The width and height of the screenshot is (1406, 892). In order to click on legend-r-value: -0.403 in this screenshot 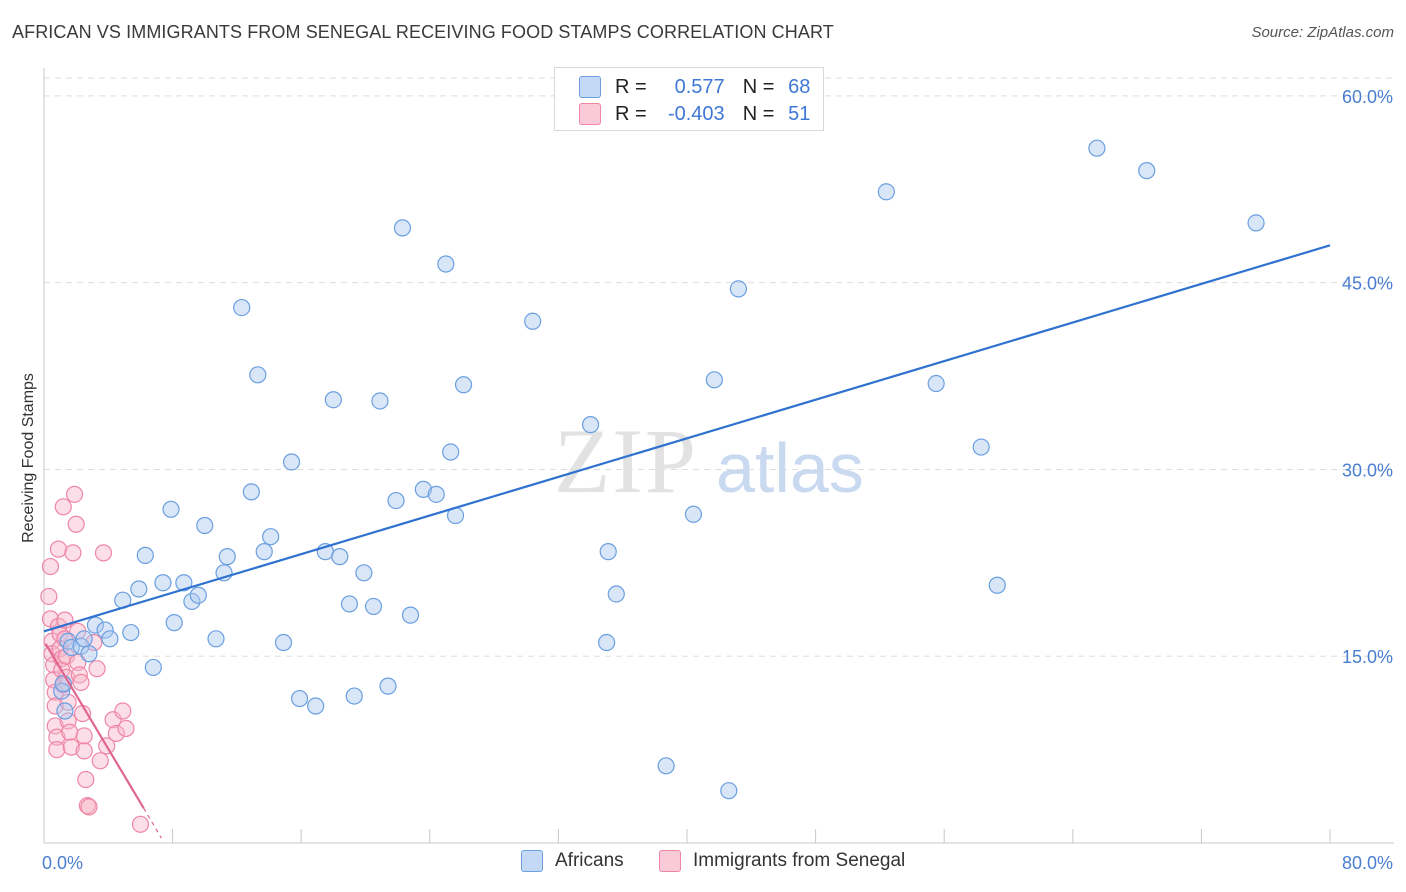, I will do `click(696, 113)`.